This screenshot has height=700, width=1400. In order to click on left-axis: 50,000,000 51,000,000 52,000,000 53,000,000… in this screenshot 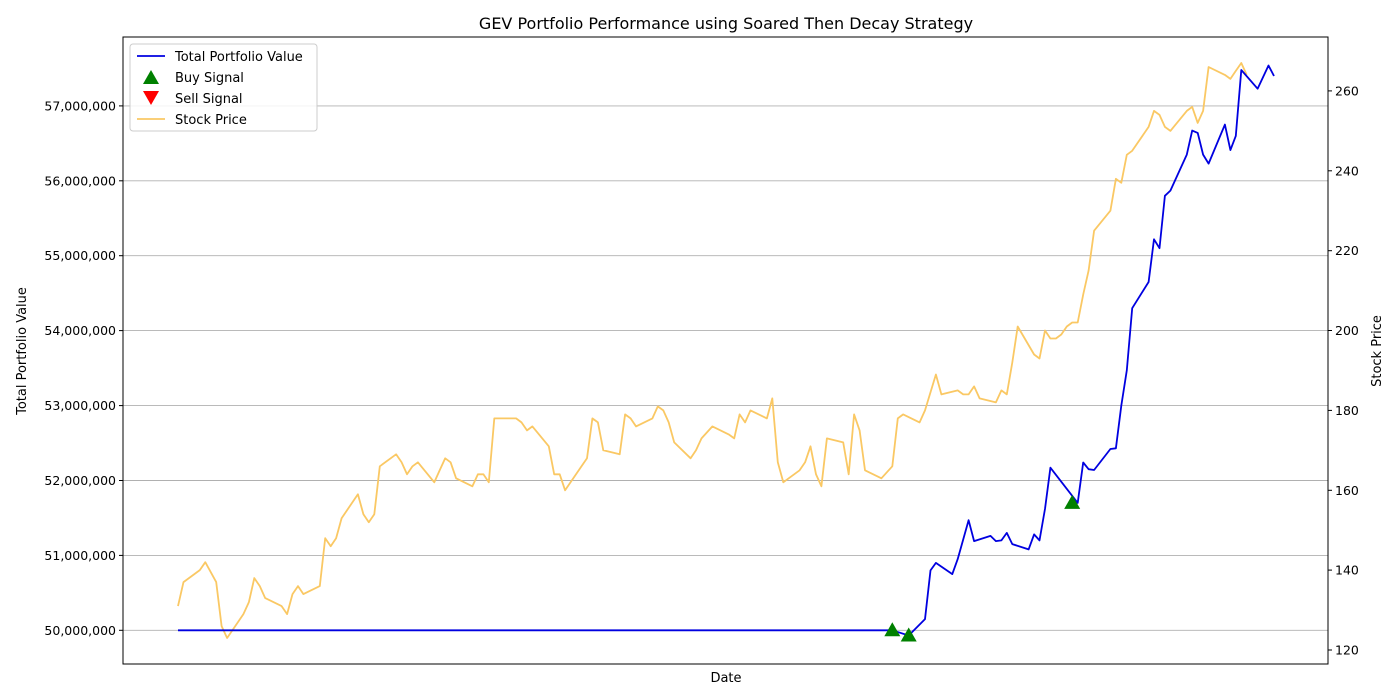, I will do `click(83, 368)`.